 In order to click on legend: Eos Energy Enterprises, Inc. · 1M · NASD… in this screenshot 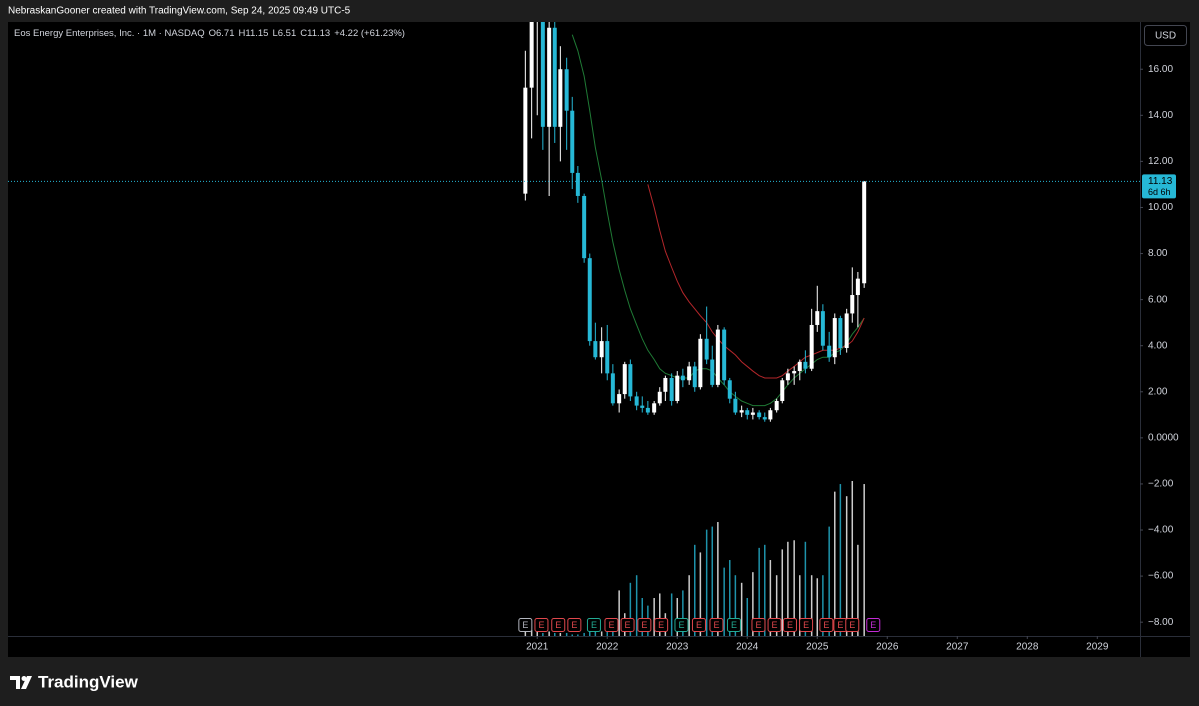, I will do `click(209, 33)`.